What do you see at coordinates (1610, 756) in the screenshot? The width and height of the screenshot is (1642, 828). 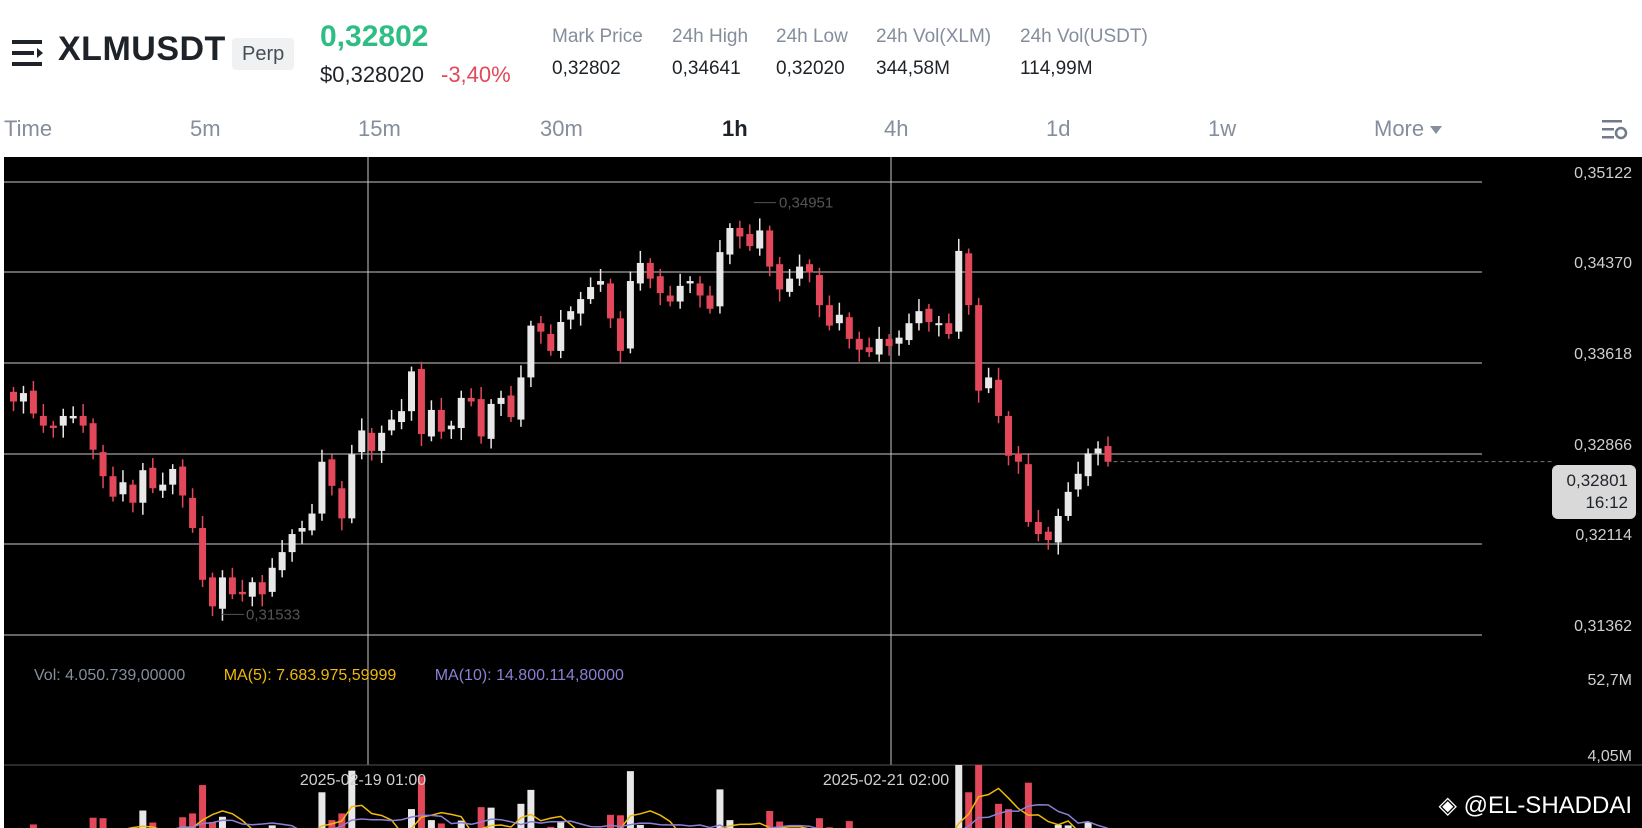 I see `volume-axis-label: 4,05M` at bounding box center [1610, 756].